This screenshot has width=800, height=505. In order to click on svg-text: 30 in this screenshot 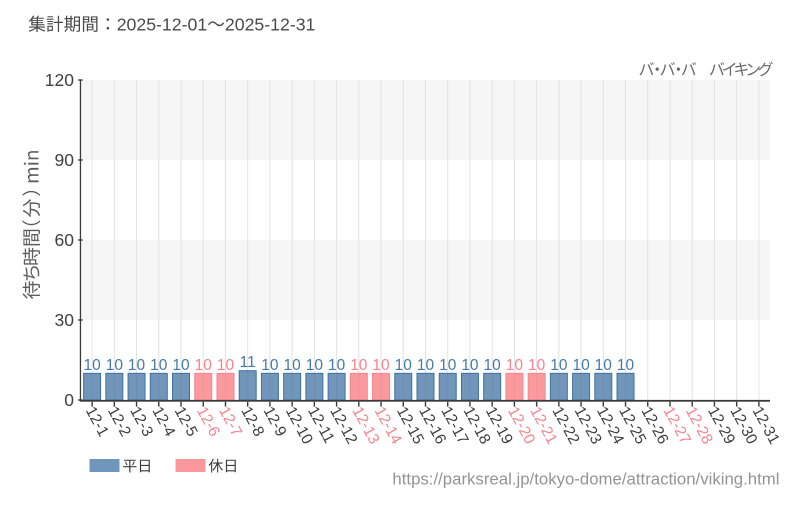, I will do `click(65, 320)`.